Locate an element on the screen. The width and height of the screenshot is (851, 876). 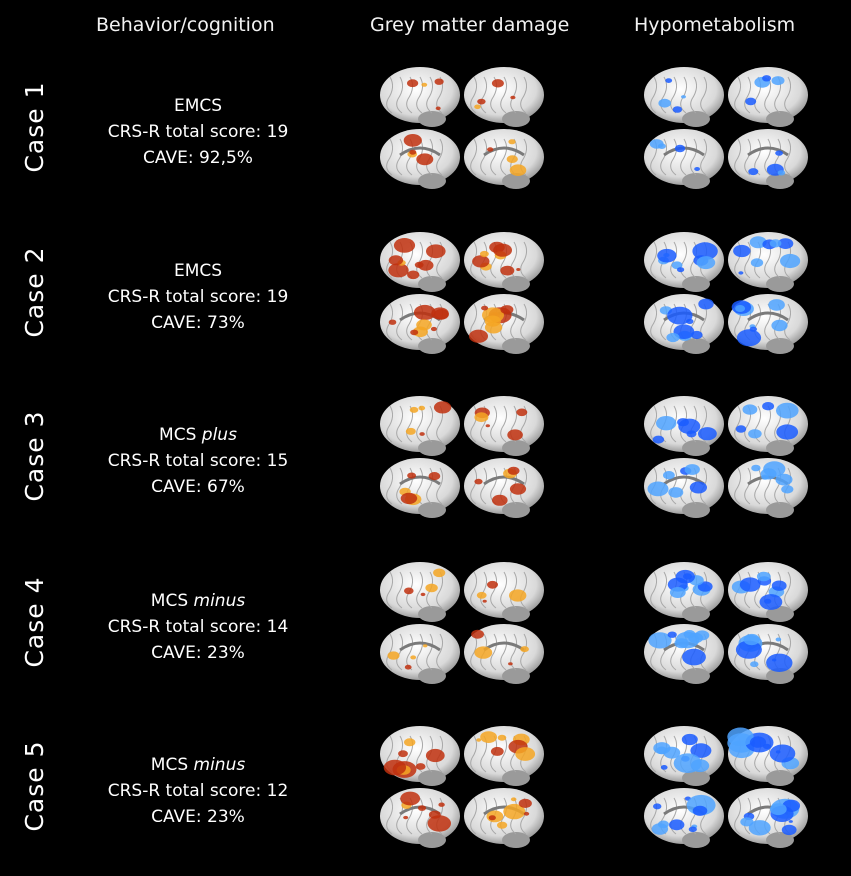
crs-r-score: CRS-R total score: 14 is located at coordinates (198, 627).